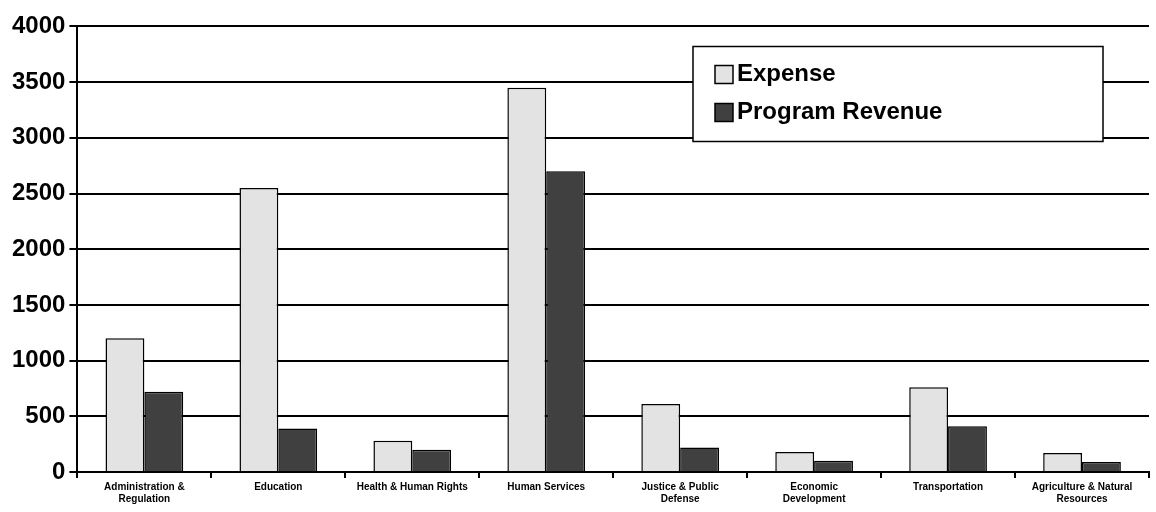 The width and height of the screenshot is (1156, 512). I want to click on y-tick-label: 4000, so click(39, 25).